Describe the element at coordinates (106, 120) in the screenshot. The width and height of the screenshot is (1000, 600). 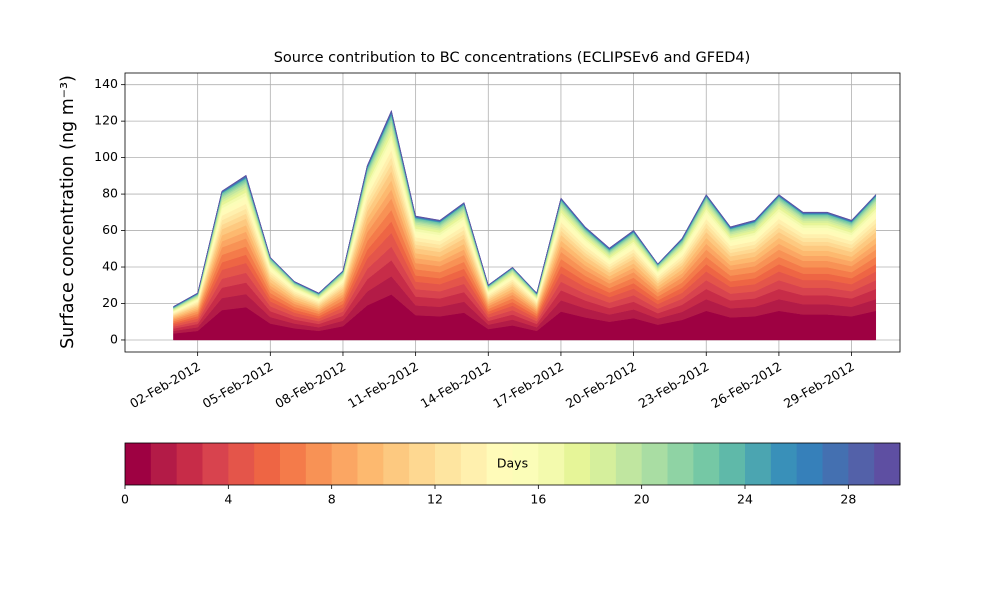
I see `y-tick-label: 120` at that location.